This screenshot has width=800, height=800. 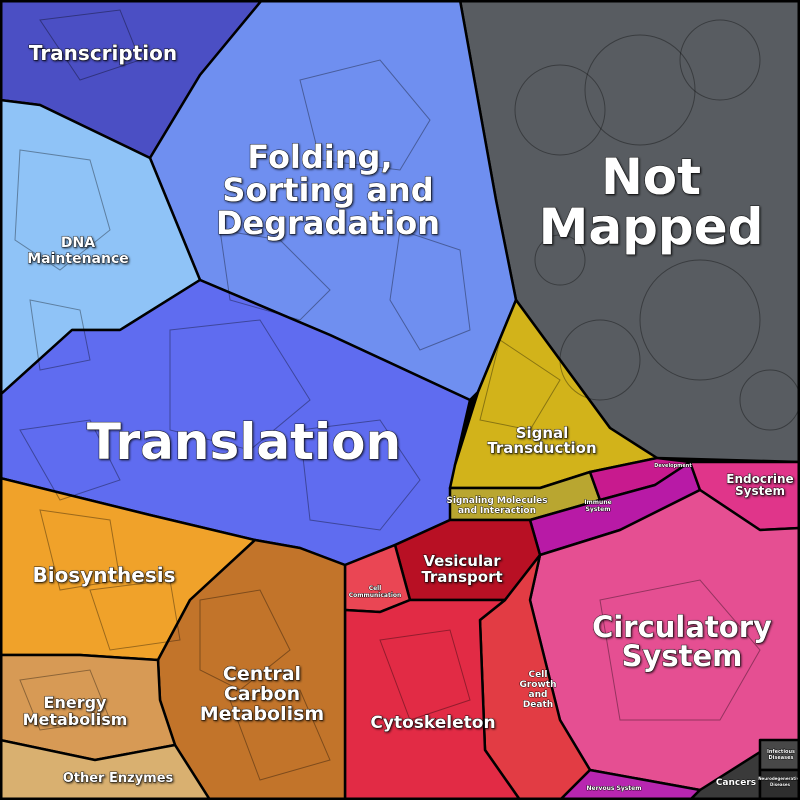 What do you see at coordinates (375, 588) in the screenshot?
I see `label-cell-communication-line1: Cell` at bounding box center [375, 588].